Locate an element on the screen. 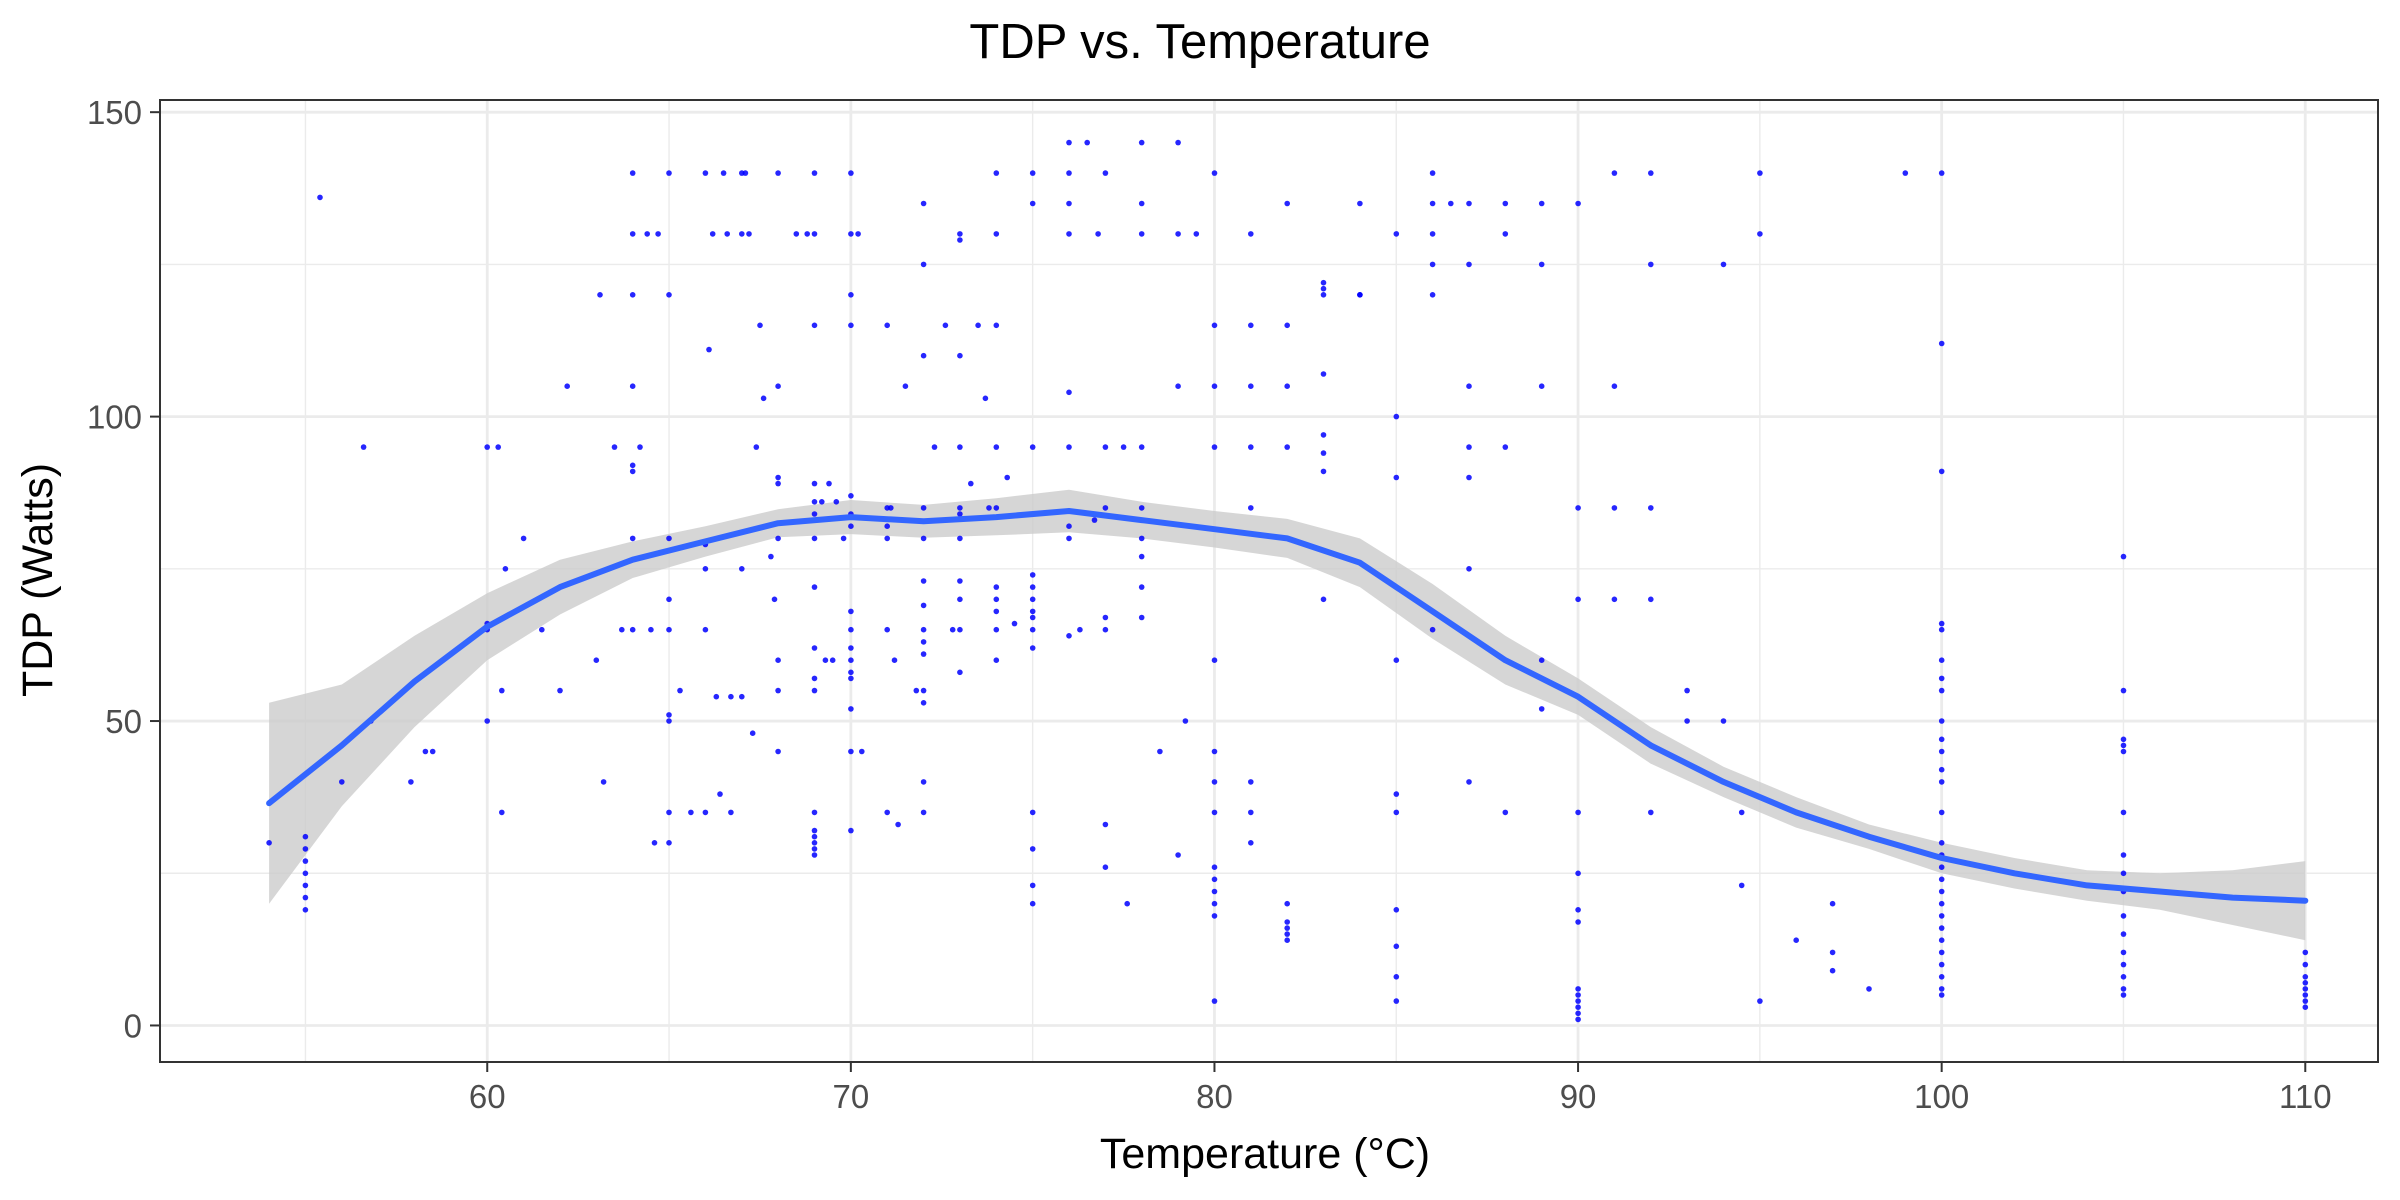  y-tick-label: 50 is located at coordinates (123, 721).